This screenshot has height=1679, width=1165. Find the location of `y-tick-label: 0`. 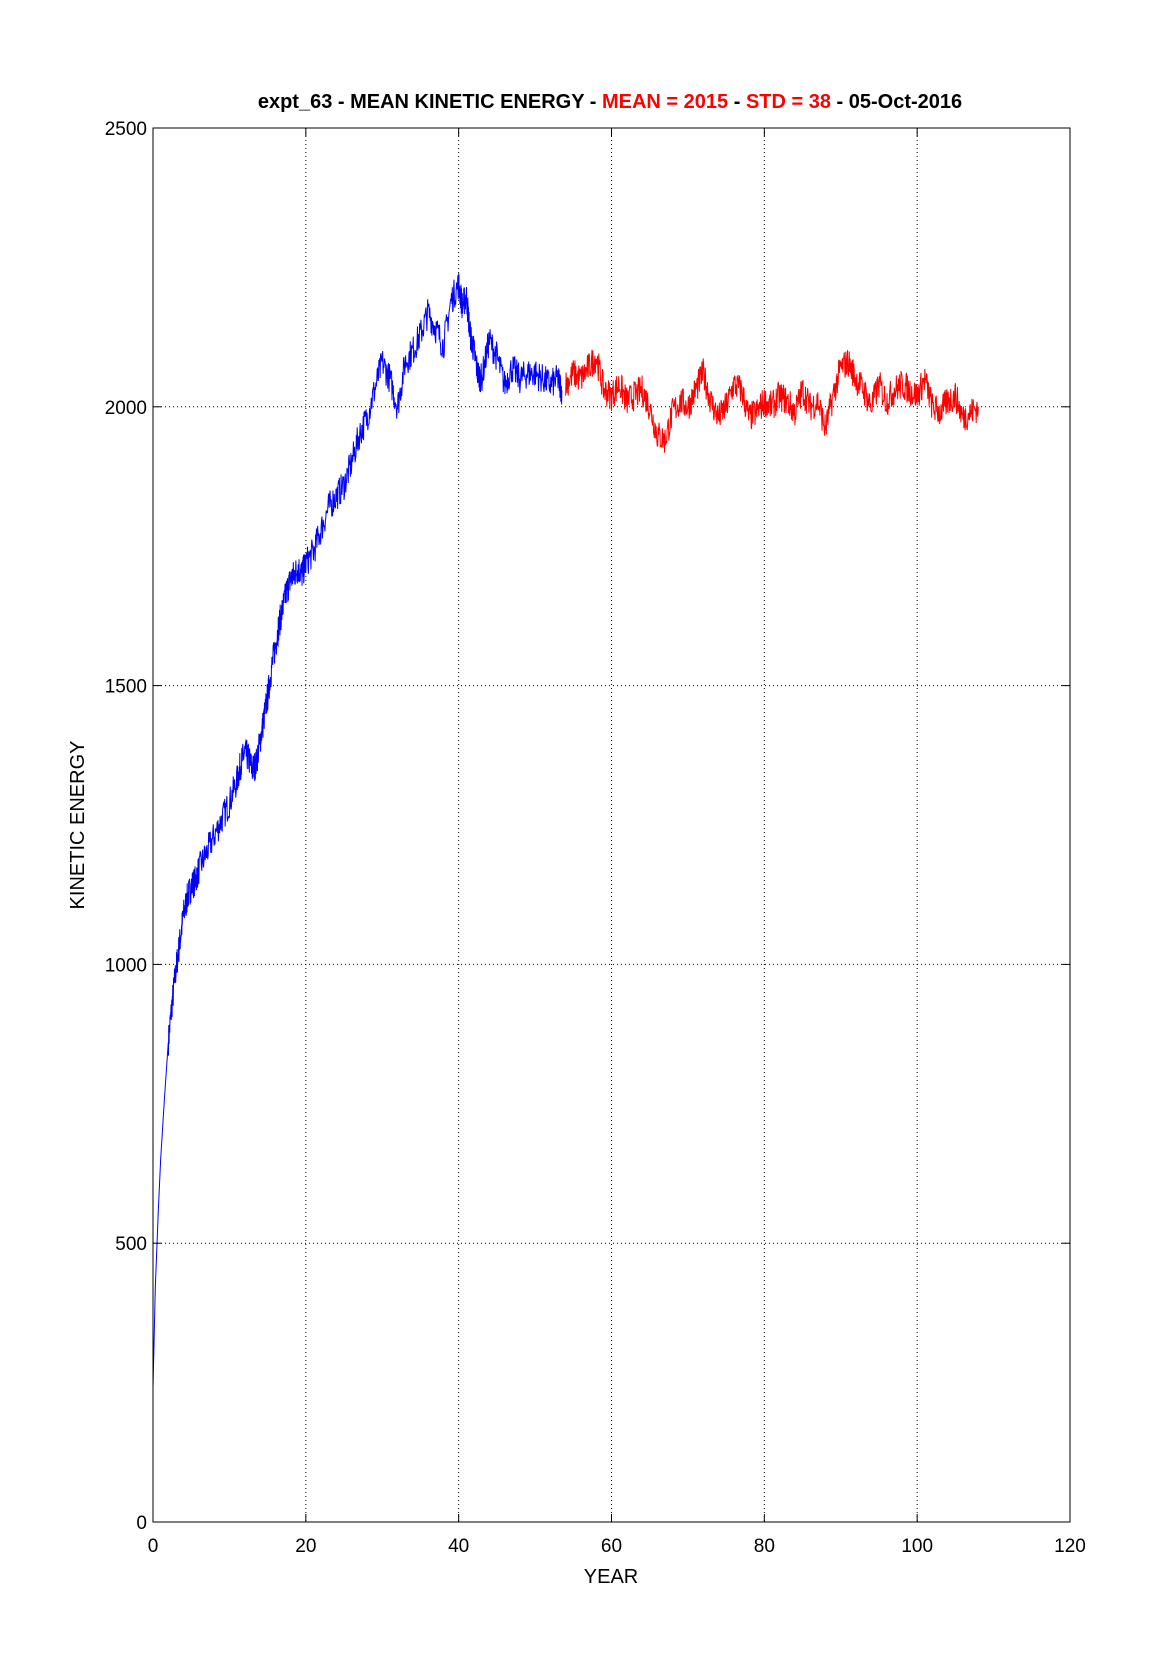

y-tick-label: 0 is located at coordinates (141, 1523).